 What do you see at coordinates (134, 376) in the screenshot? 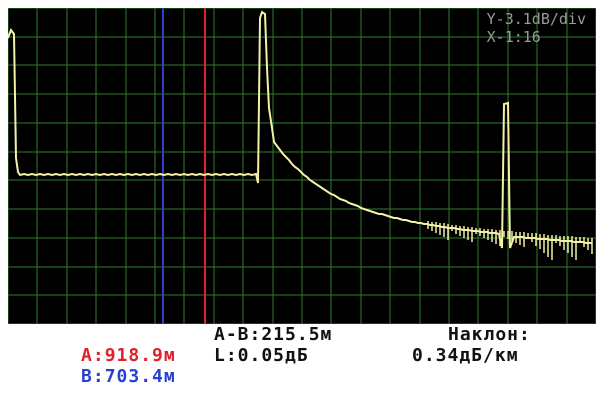
I see `cursor-b-value: :703.4м` at bounding box center [134, 376].